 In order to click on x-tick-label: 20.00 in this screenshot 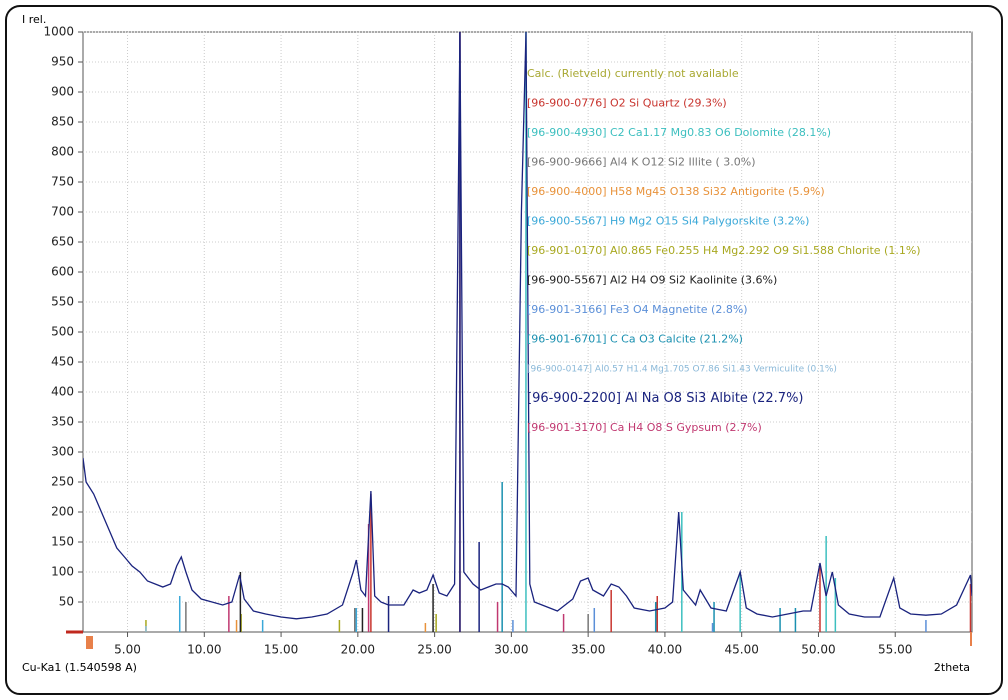, I will do `click(358, 650)`.